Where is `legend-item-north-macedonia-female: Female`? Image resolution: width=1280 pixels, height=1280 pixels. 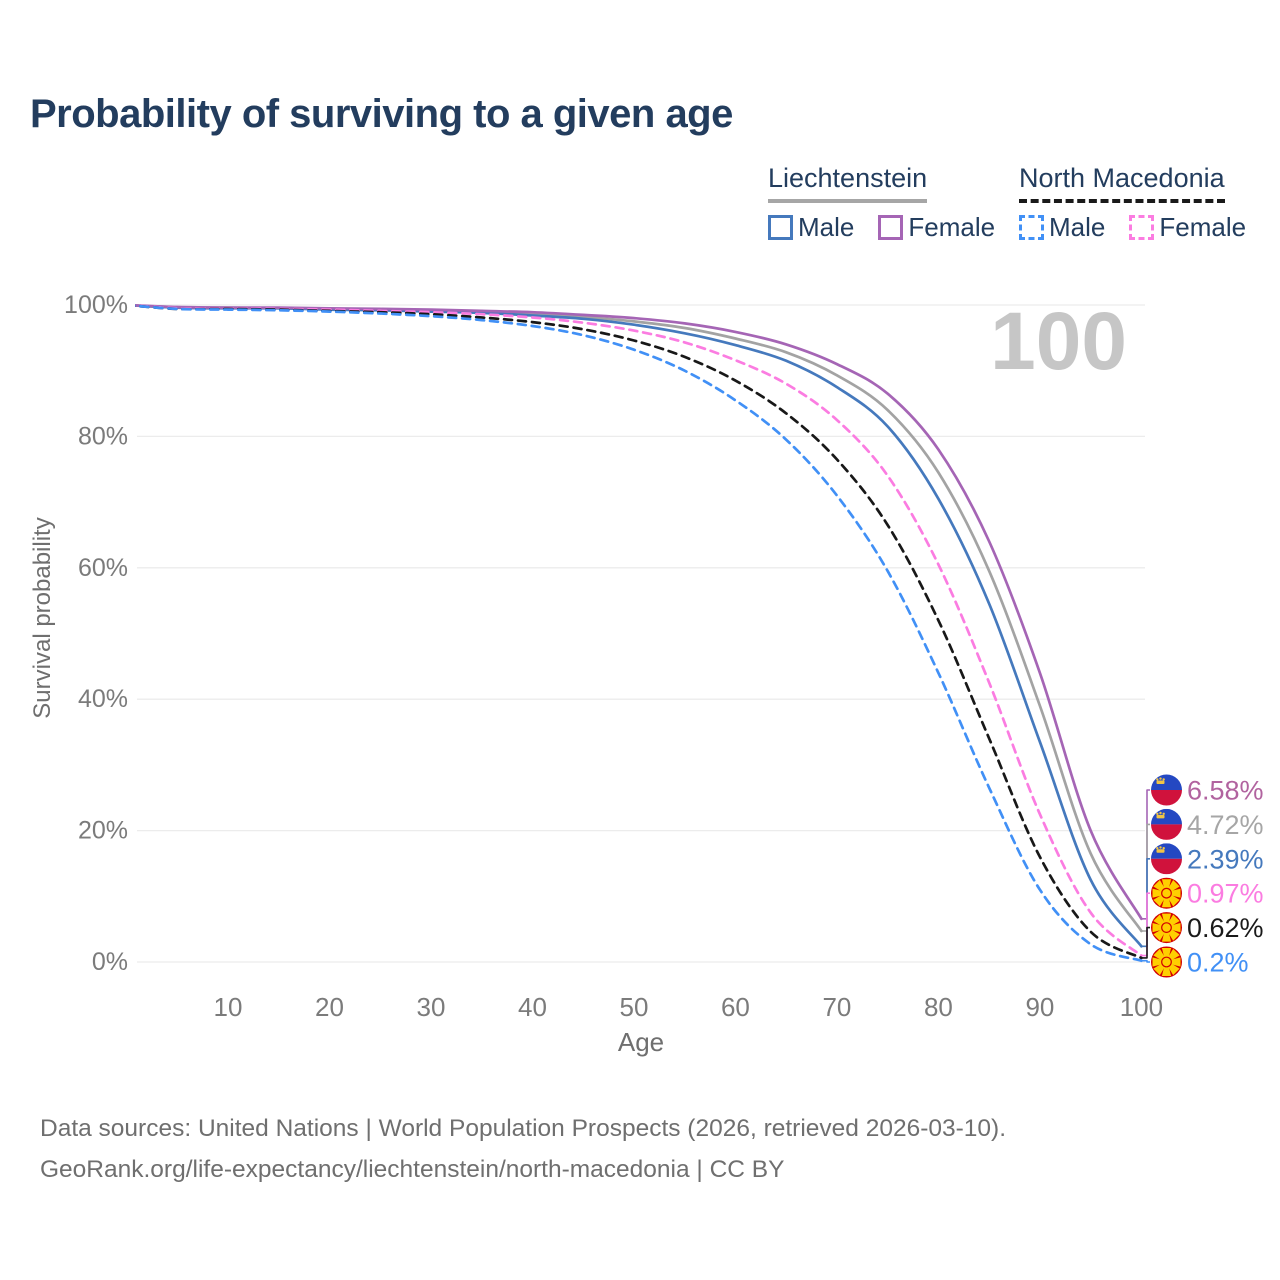
legend-item-north-macedonia-female: Female is located at coordinates (1187, 227).